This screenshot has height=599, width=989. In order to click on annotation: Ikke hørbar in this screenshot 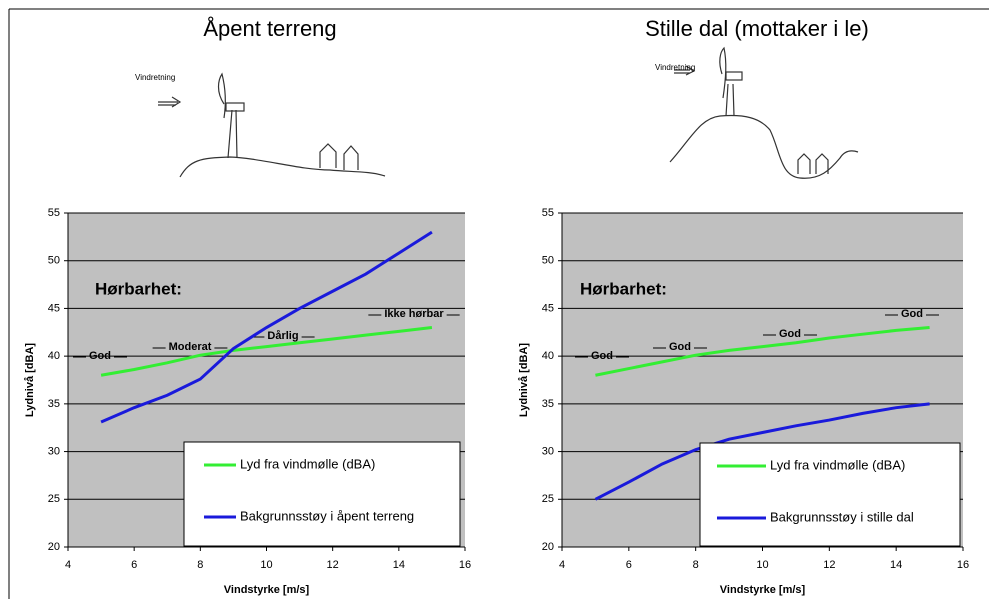, I will do `click(414, 314)`.